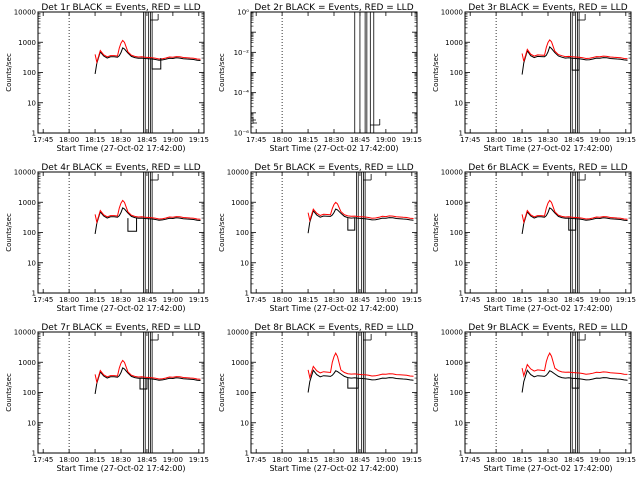 This screenshot has height=480, width=640. I want to click on panel-title: Det 8r BLACK = Events, RED = LLD, so click(333, 328).